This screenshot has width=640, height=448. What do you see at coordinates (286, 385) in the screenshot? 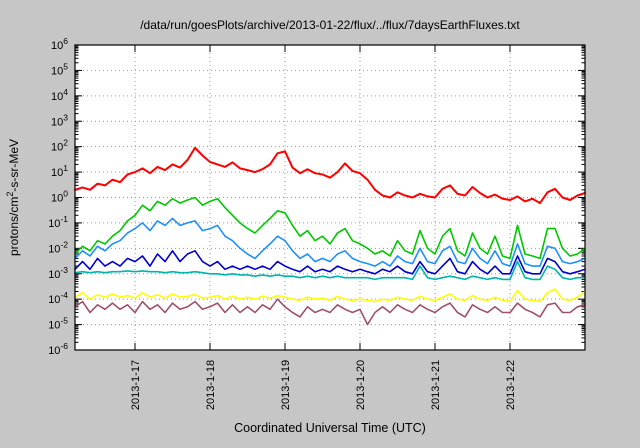
I see `x-tick-label: 2013-1-19` at bounding box center [286, 385].